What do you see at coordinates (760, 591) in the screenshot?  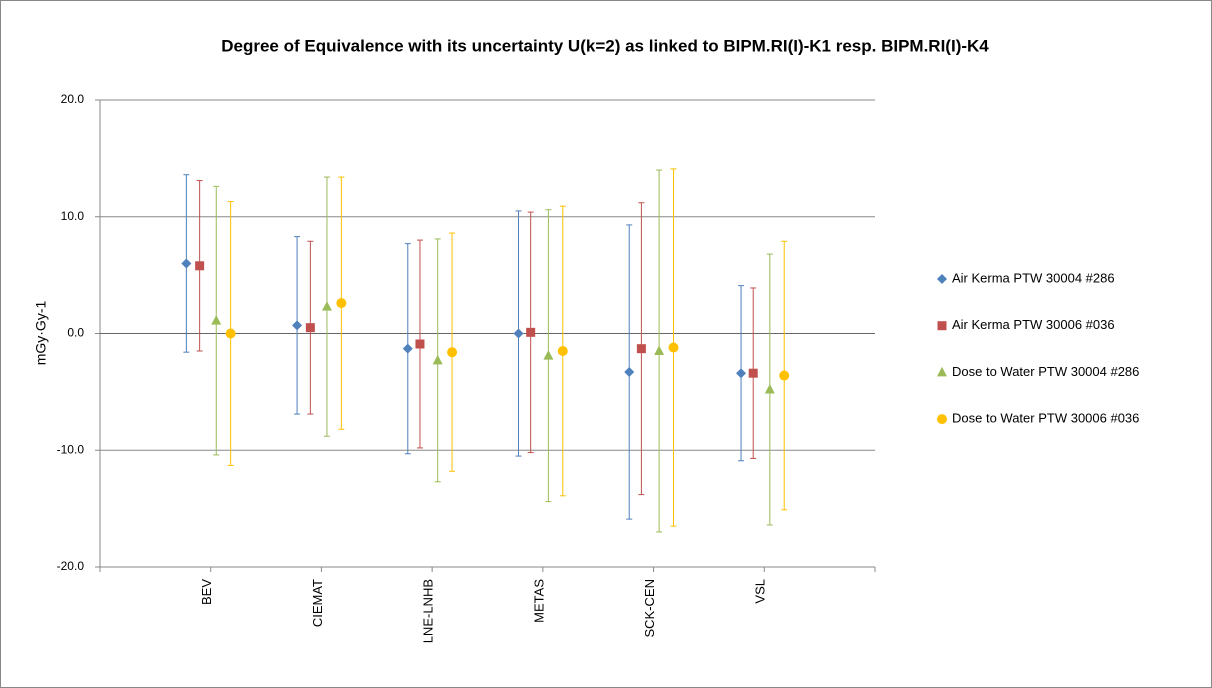 I see `x-tick-label: VSL` at bounding box center [760, 591].